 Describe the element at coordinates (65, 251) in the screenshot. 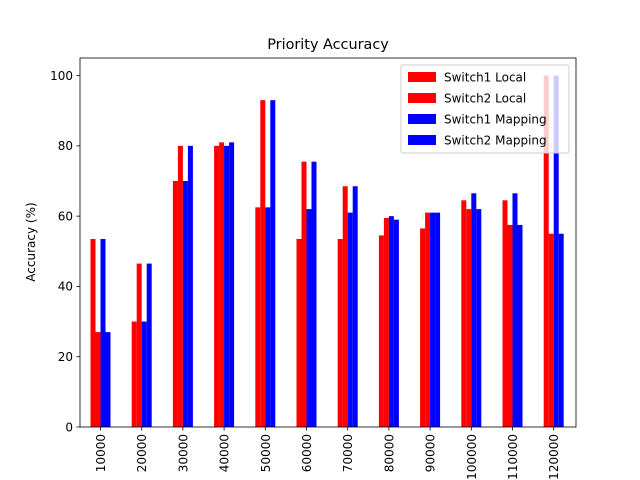

I see `y-axis: 0 20 40 60 80 100` at that location.